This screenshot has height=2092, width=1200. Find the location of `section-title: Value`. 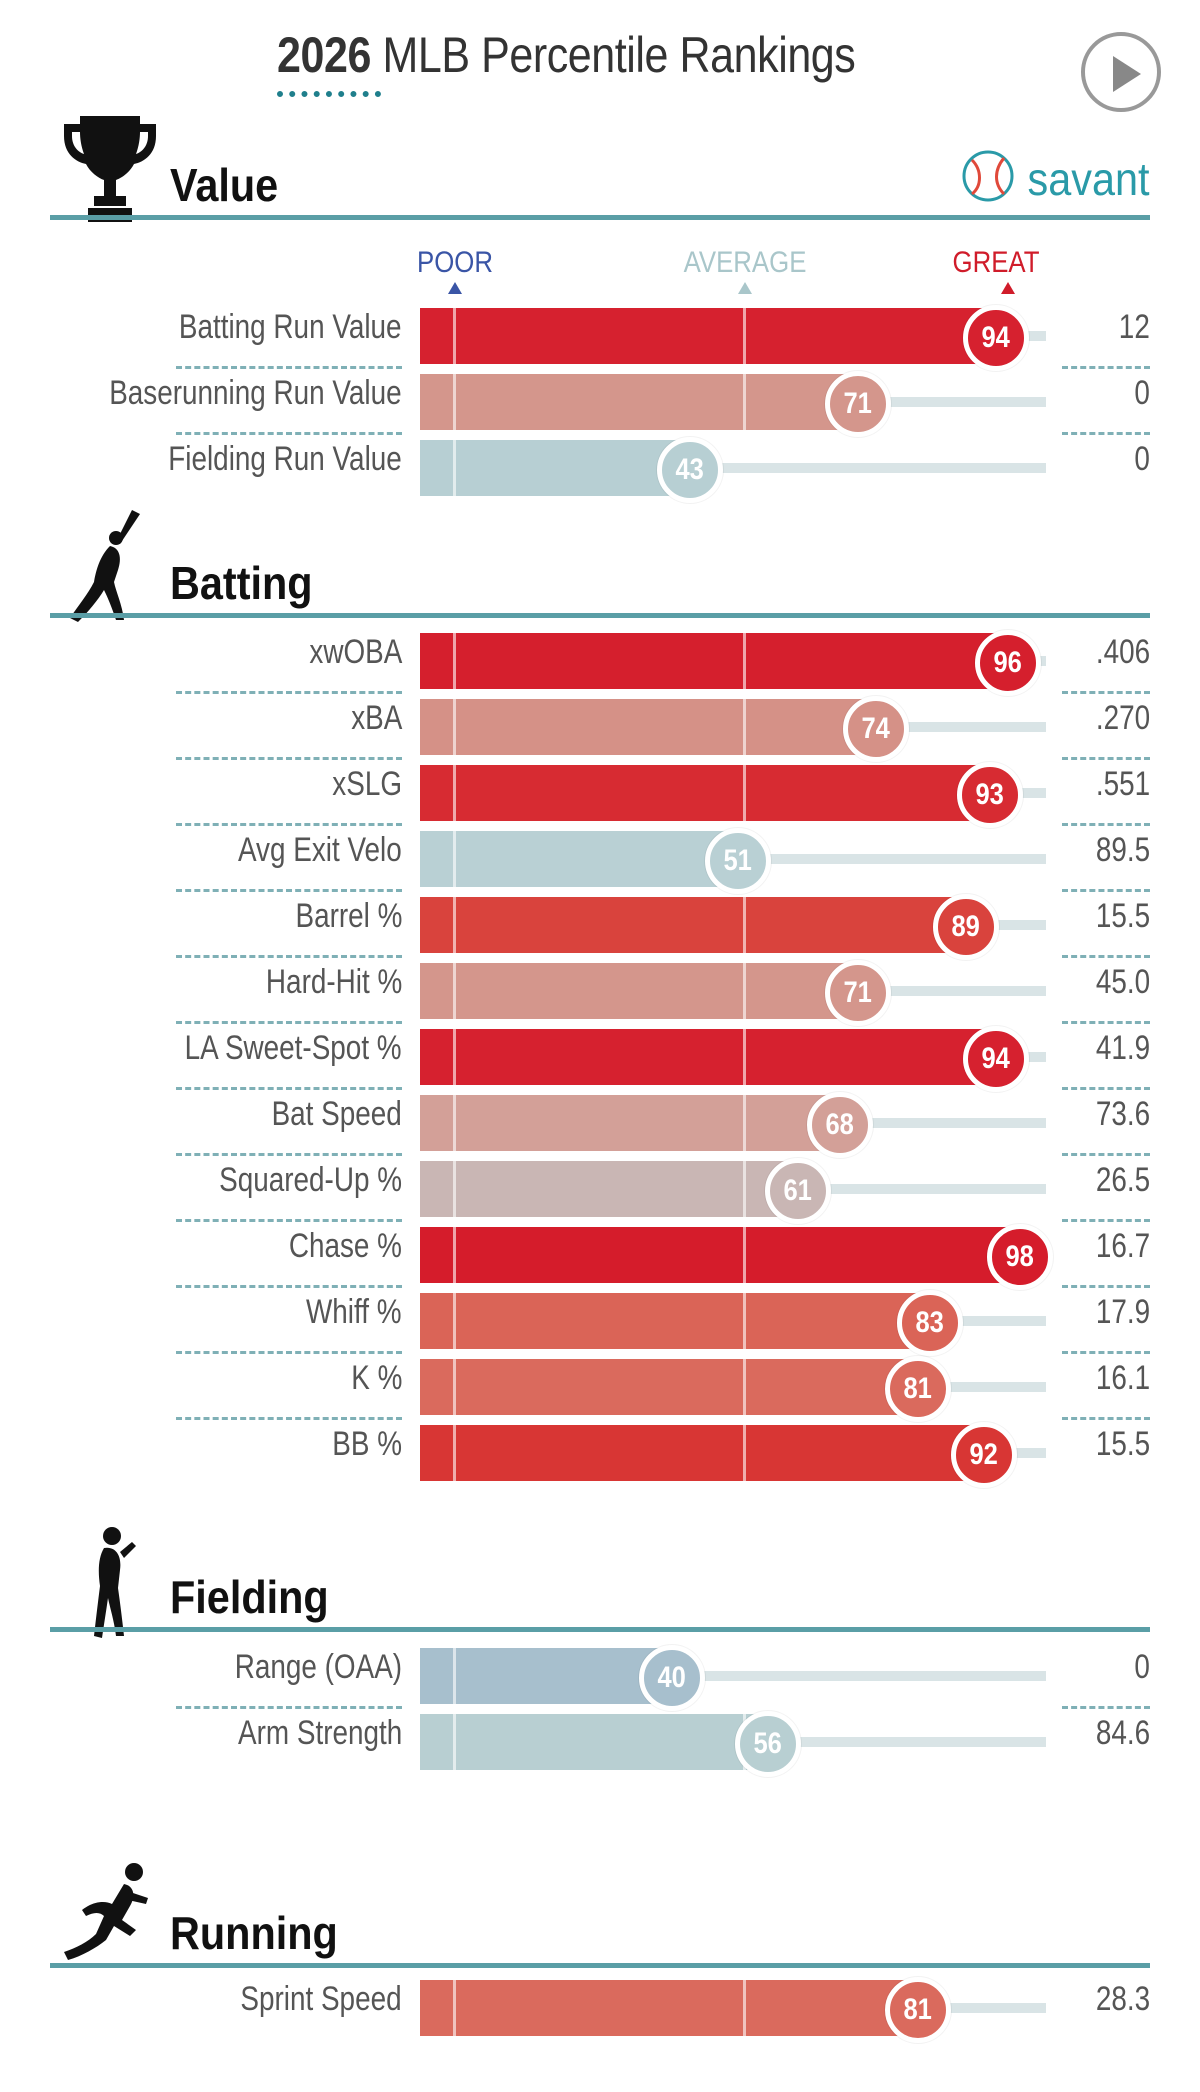

section-title: Value is located at coordinates (224, 185).